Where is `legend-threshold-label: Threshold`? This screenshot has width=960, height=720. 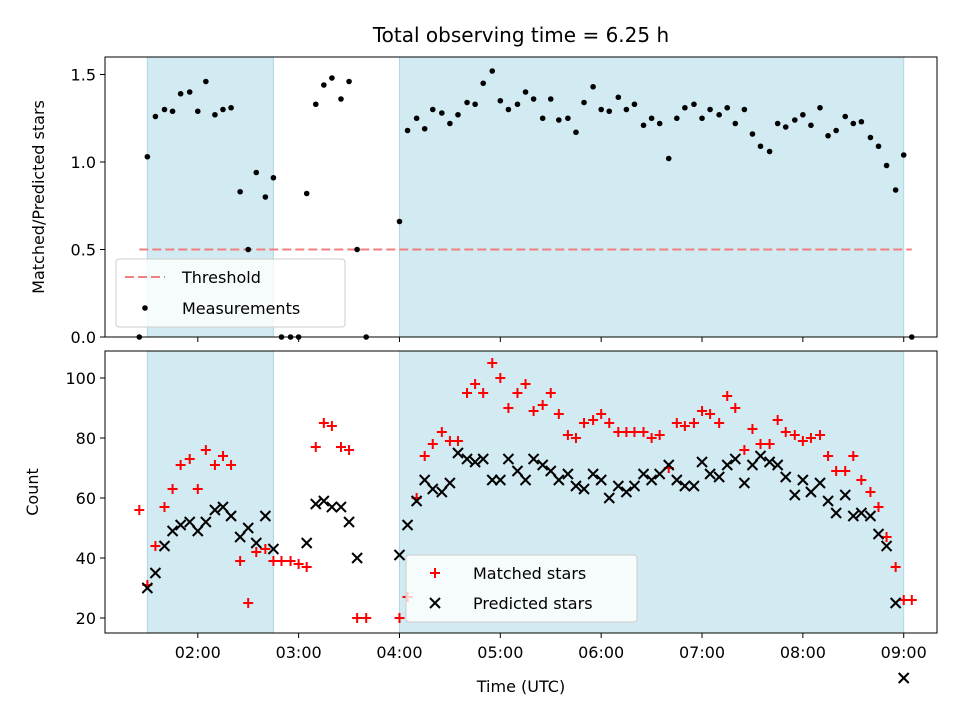 legend-threshold-label: Threshold is located at coordinates (221, 277).